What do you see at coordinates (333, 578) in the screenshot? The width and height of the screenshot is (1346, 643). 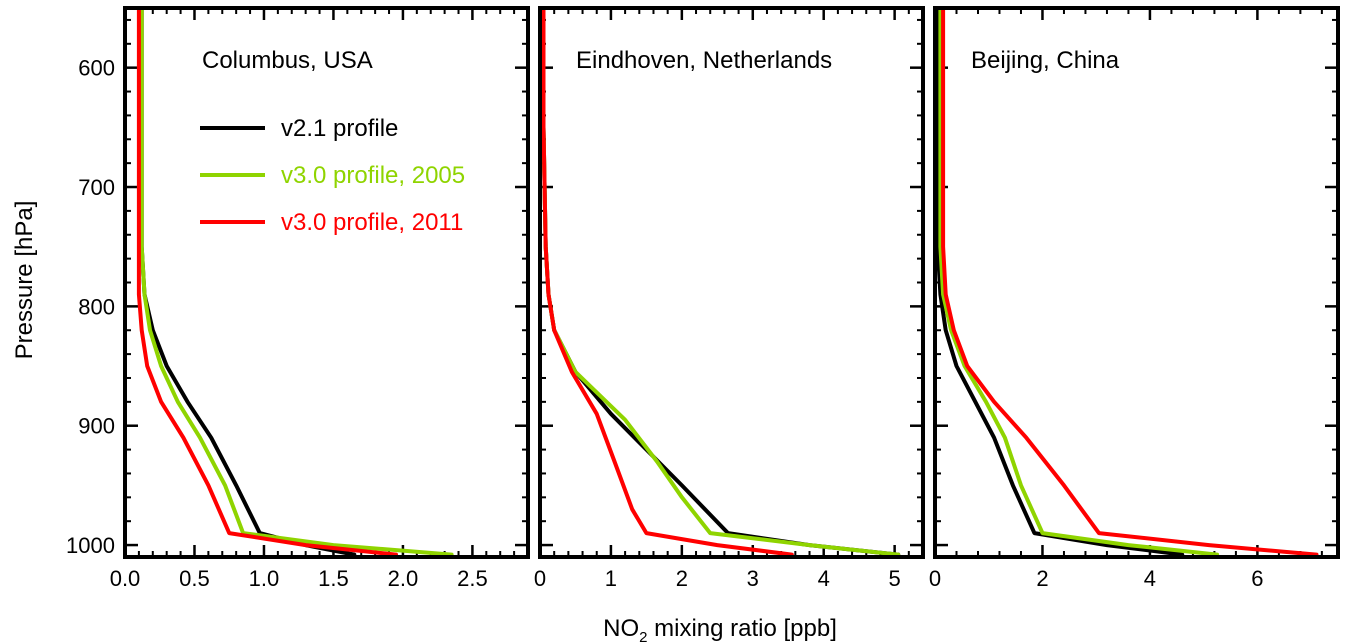 I see `x-tick-label: 1.5` at bounding box center [333, 578].